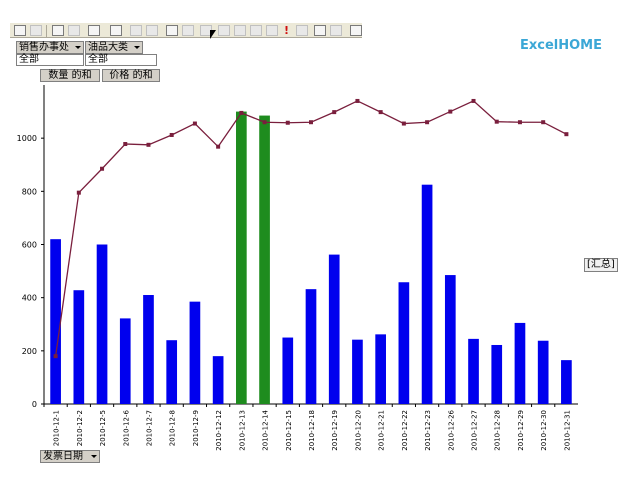 The width and height of the screenshot is (640, 480). Describe the element at coordinates (240, 30) in the screenshot. I see `show-detail-icon` at that location.